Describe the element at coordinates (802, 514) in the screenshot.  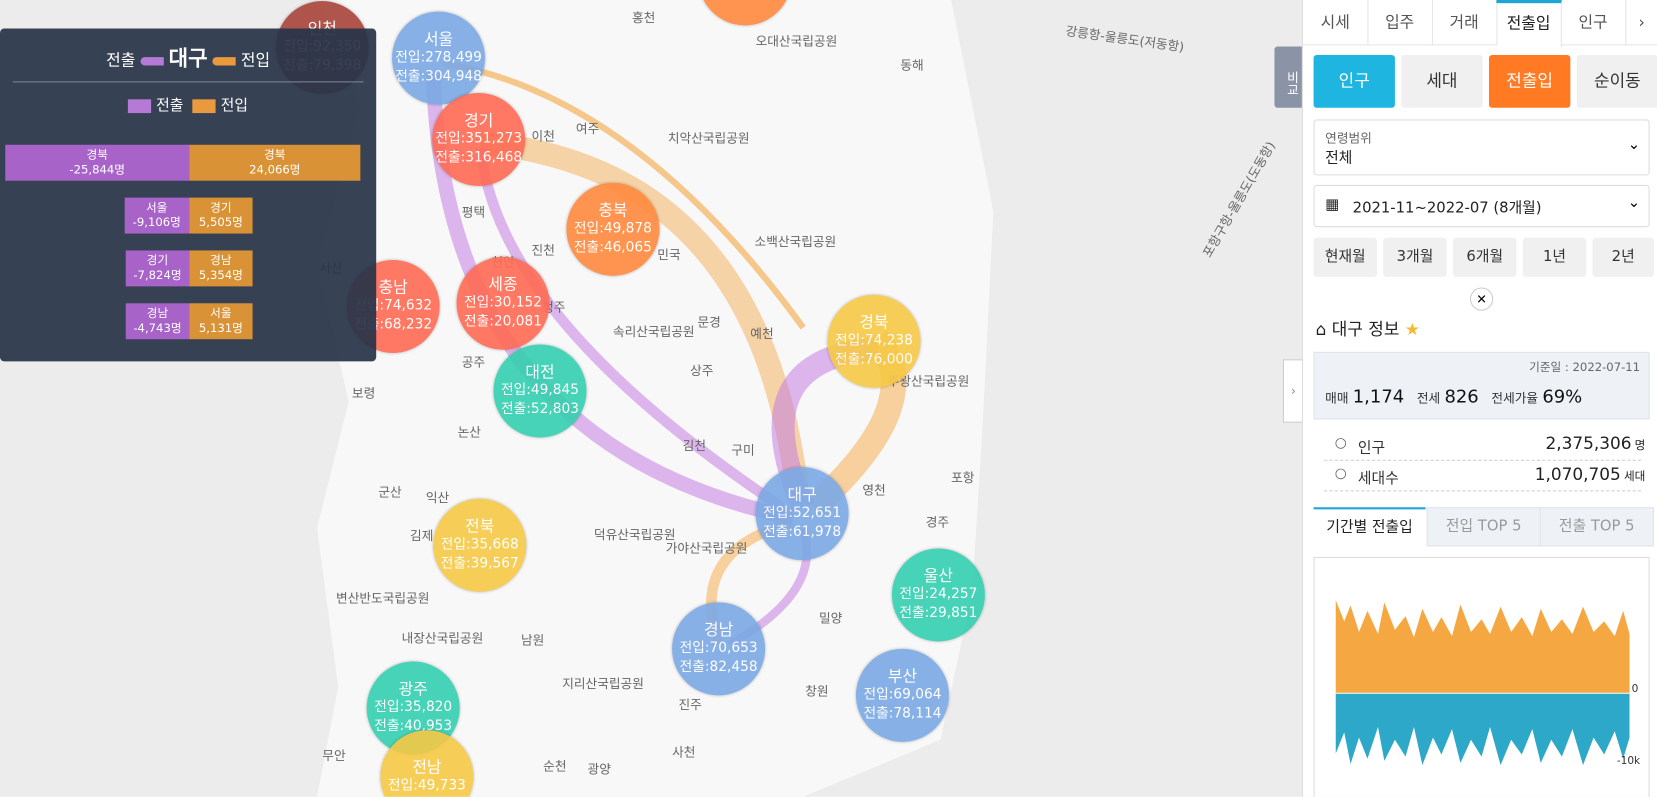
I see `region-circle: 대구 전입:52,651 전출:61,978` at that location.